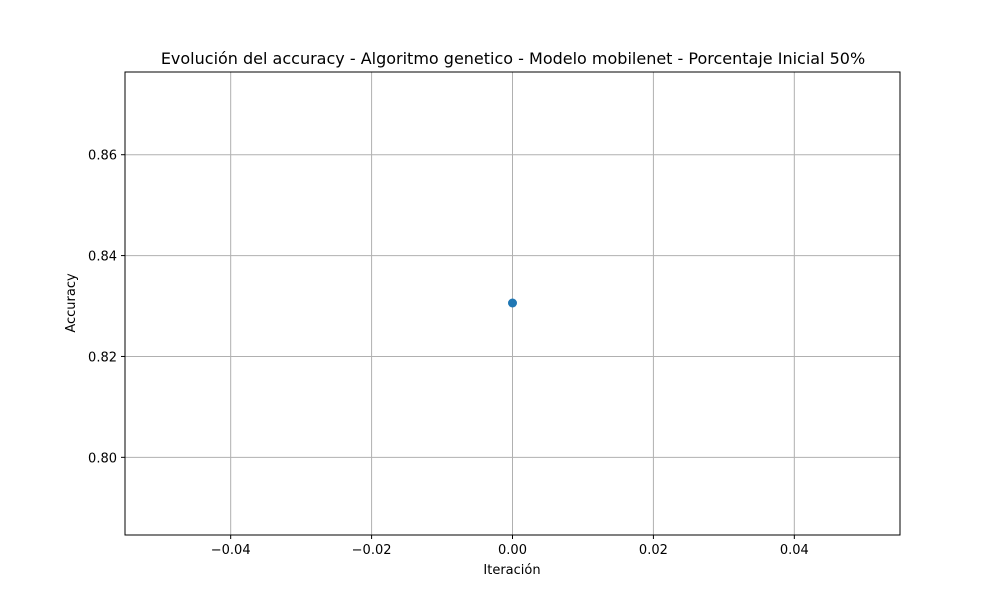 This screenshot has height=600, width=1000. Describe the element at coordinates (231, 550) in the screenshot. I see `x-tick-label: −0.04` at that location.